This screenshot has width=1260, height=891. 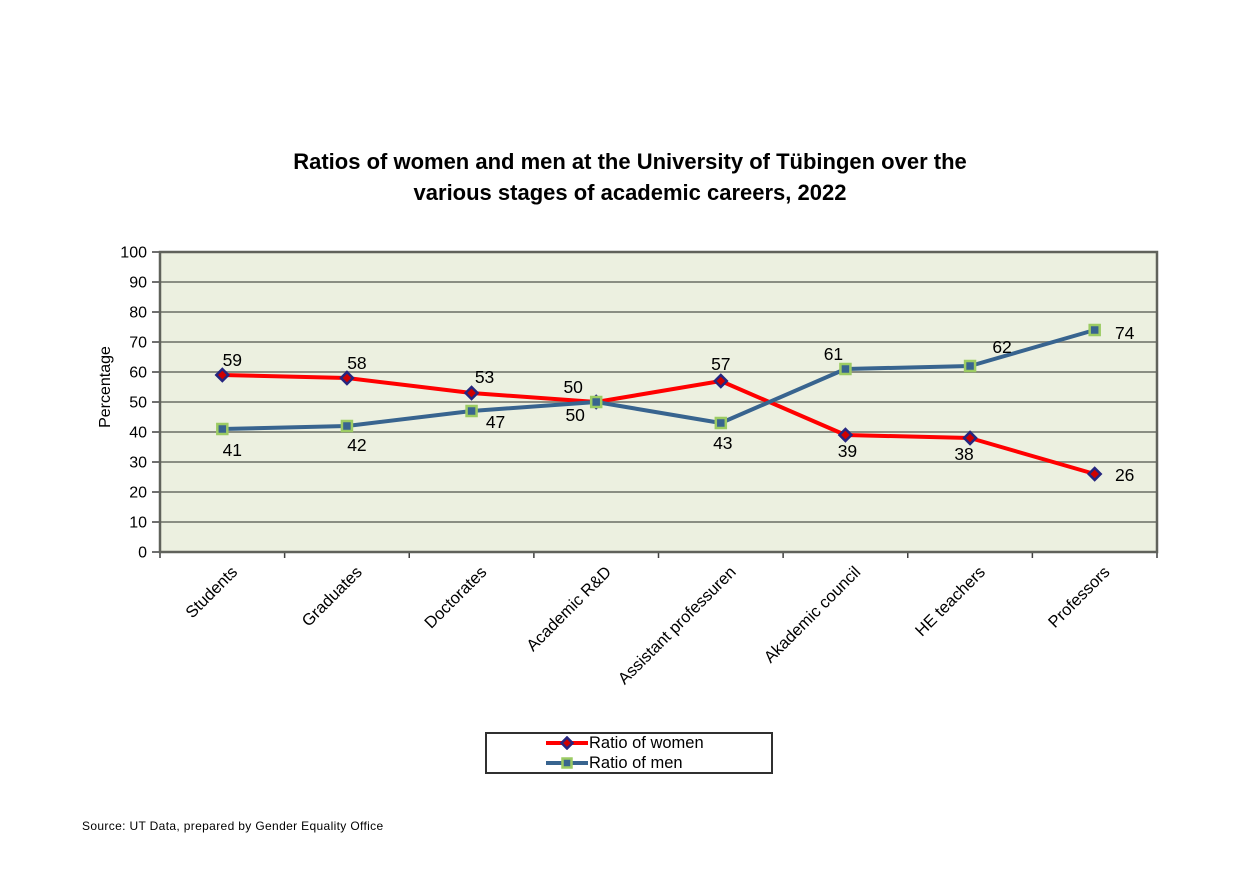 I want to click on x-axis-category-label: Akademic council, so click(x=813, y=615).